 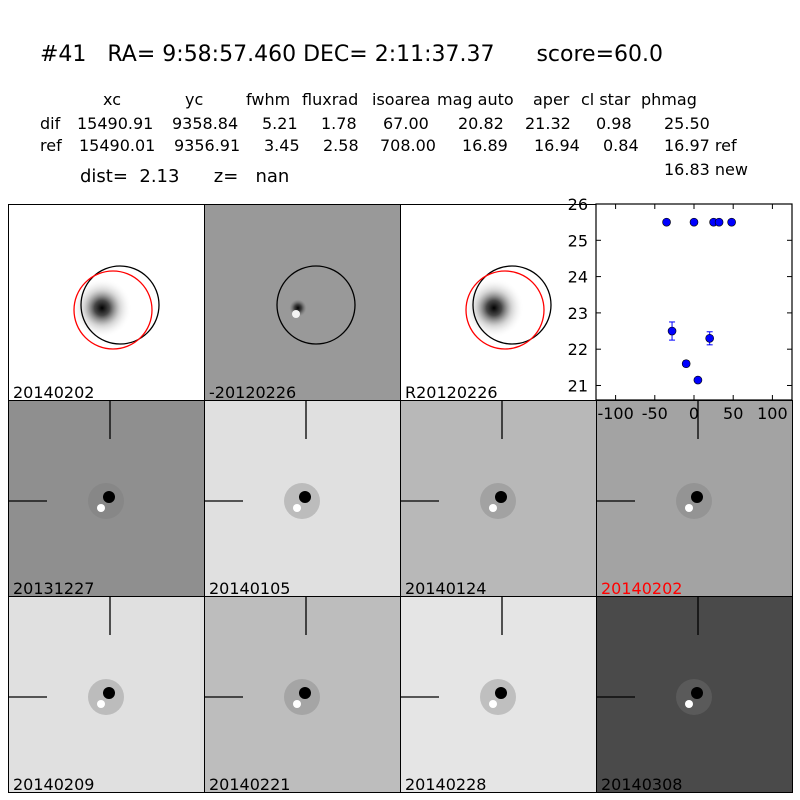 What do you see at coordinates (50, 123) in the screenshot?
I see `row-name: dif` at bounding box center [50, 123].